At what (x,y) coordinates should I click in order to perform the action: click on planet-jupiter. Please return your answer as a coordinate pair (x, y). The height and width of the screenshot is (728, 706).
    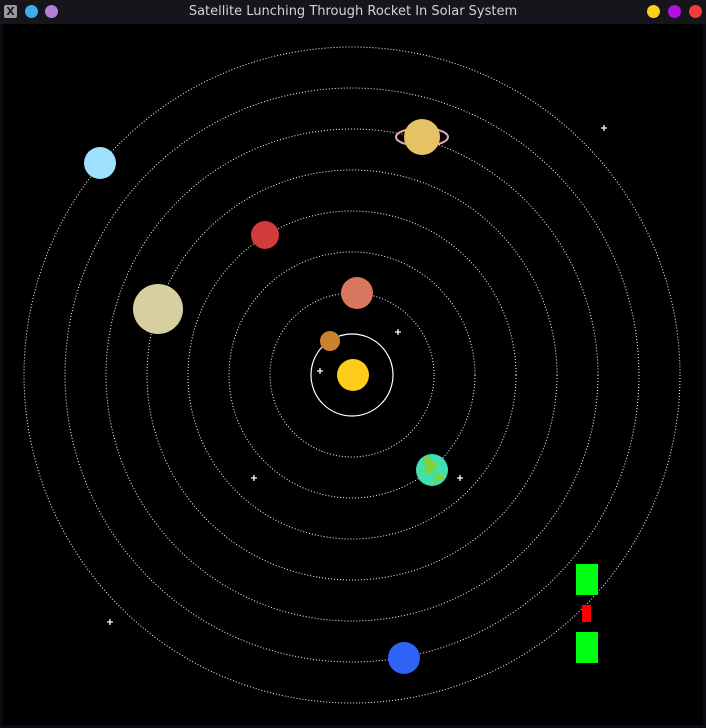
    Looking at the image, I should click on (158, 309).